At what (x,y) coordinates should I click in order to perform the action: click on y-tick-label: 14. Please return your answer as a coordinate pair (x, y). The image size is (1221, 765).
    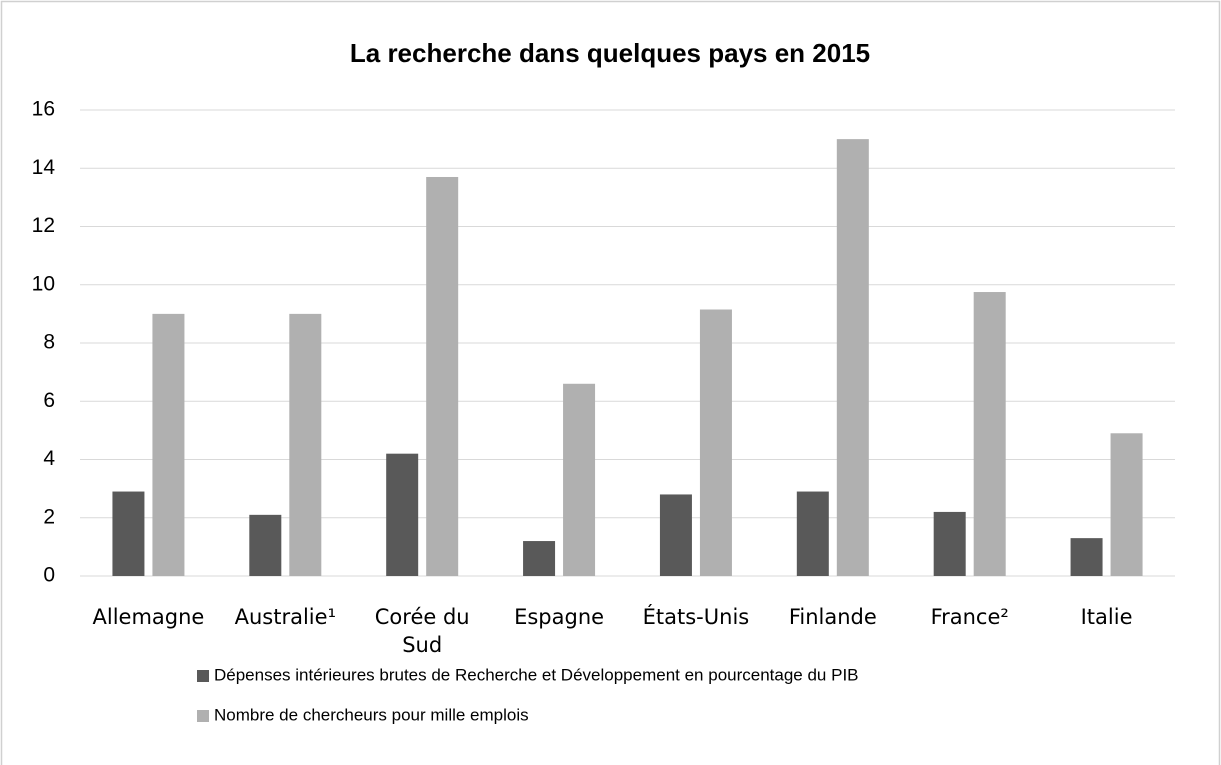
    Looking at the image, I should click on (44, 167).